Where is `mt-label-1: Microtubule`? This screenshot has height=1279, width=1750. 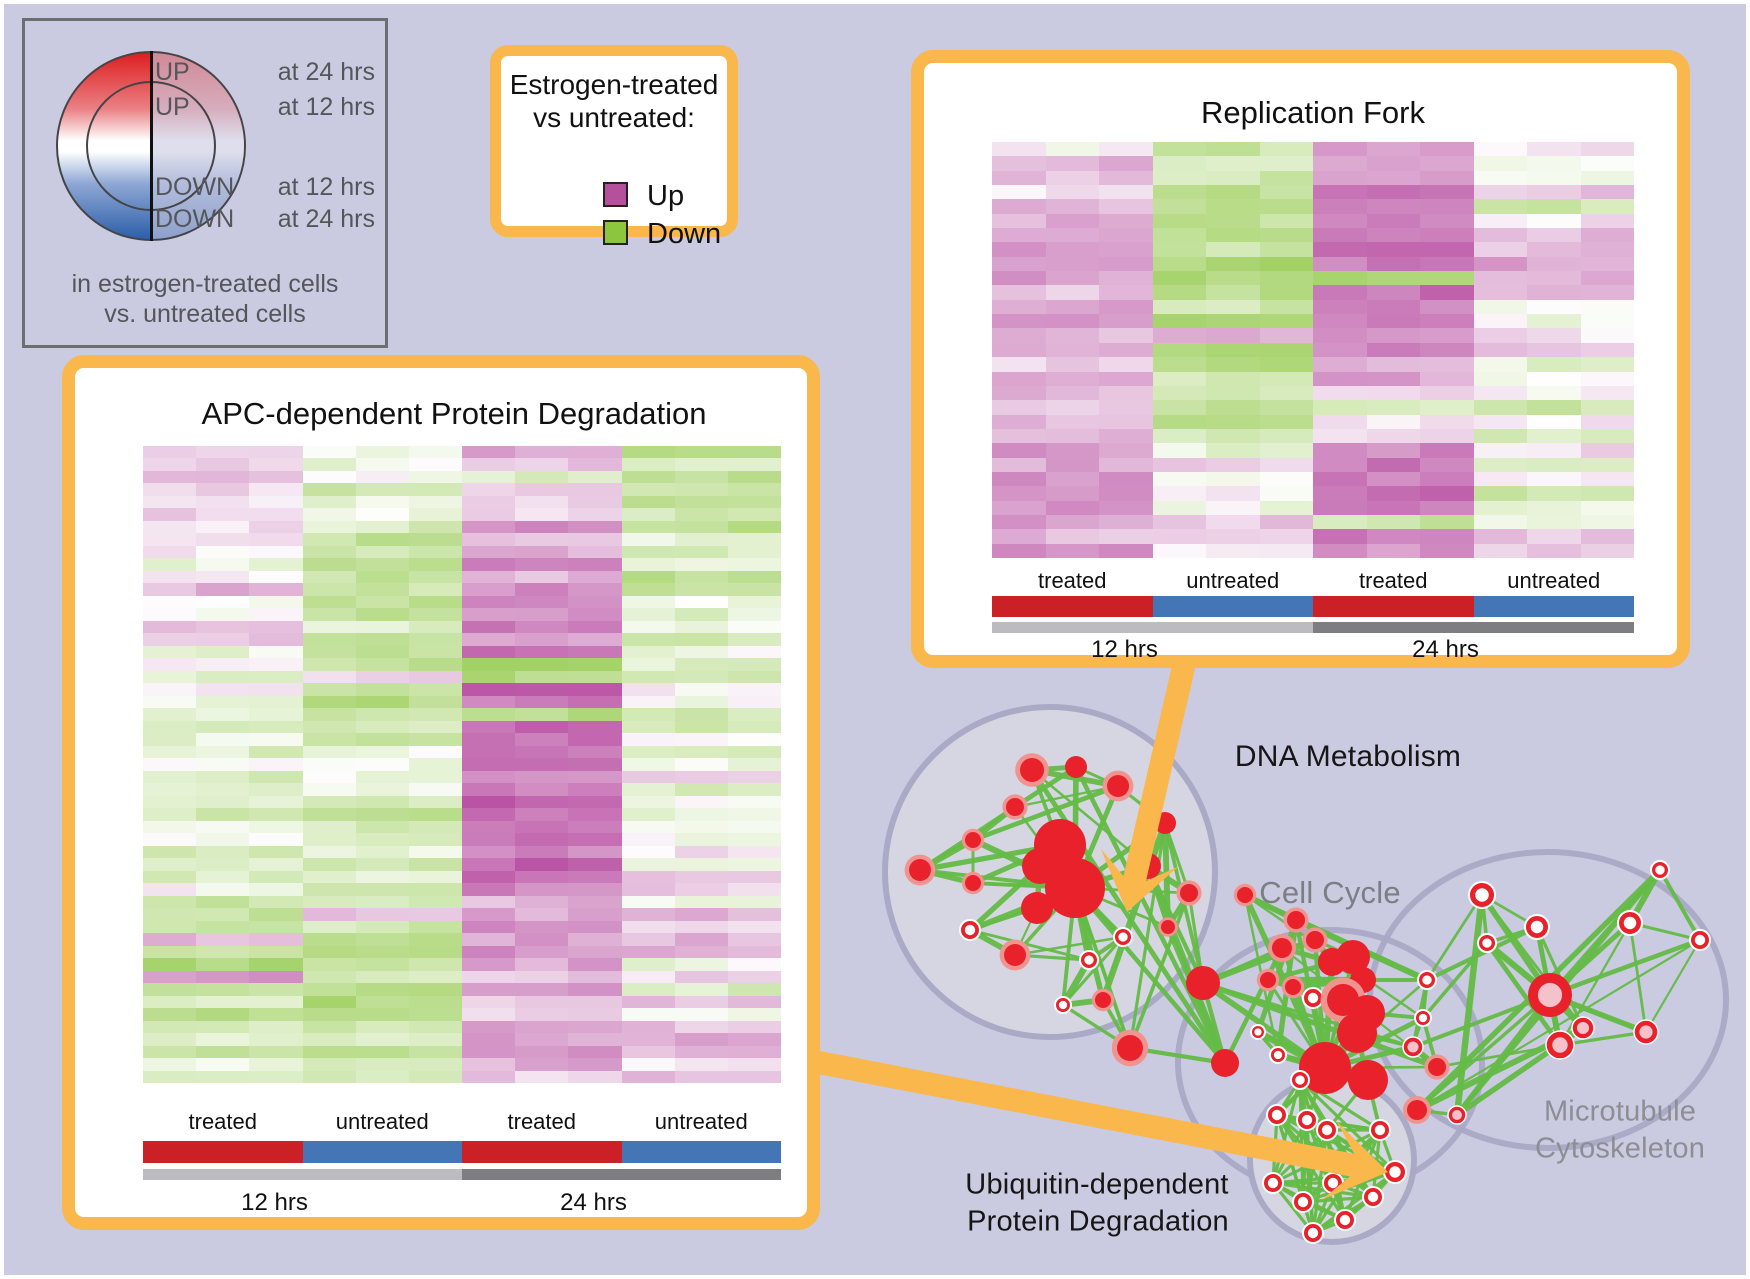
mt-label-1: Microtubule is located at coordinates (1620, 1111).